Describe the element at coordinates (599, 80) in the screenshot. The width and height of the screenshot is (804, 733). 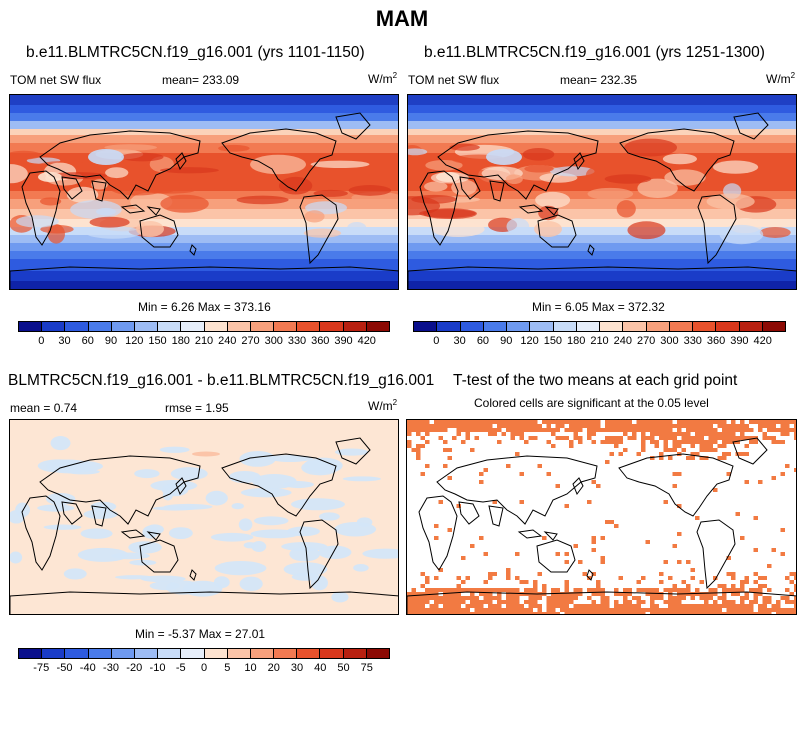
I see `panel2-mean-label: mean= 232.35` at that location.